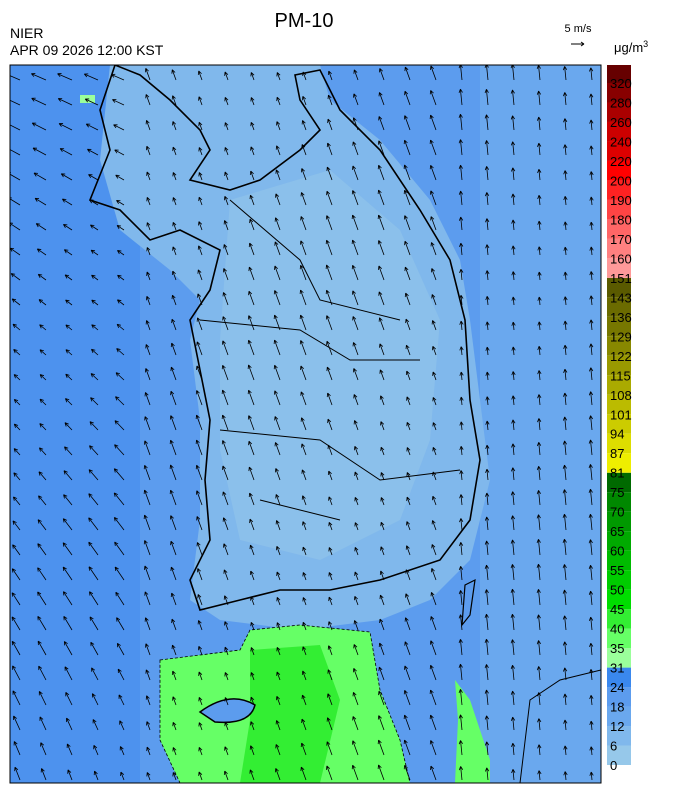 This screenshot has height=800, width=673. What do you see at coordinates (620, 375) in the screenshot?
I see `colorbar-label: 115` at bounding box center [620, 375].